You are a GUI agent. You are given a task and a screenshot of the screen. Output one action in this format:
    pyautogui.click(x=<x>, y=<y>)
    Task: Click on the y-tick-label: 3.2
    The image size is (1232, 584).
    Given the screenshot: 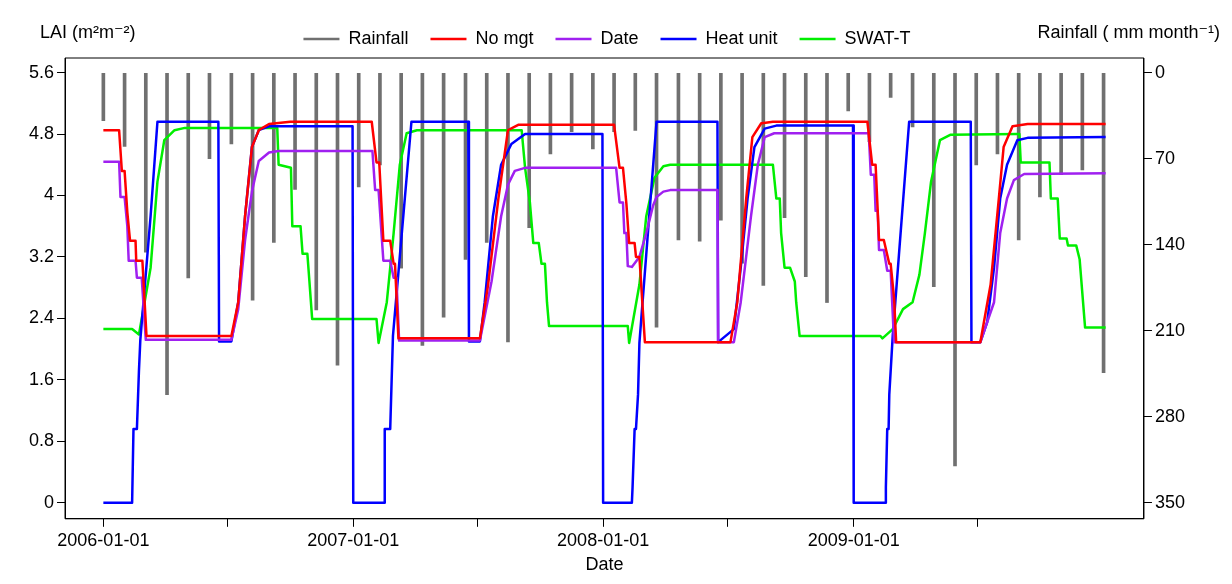 What is the action you would take?
    pyautogui.click(x=41, y=255)
    